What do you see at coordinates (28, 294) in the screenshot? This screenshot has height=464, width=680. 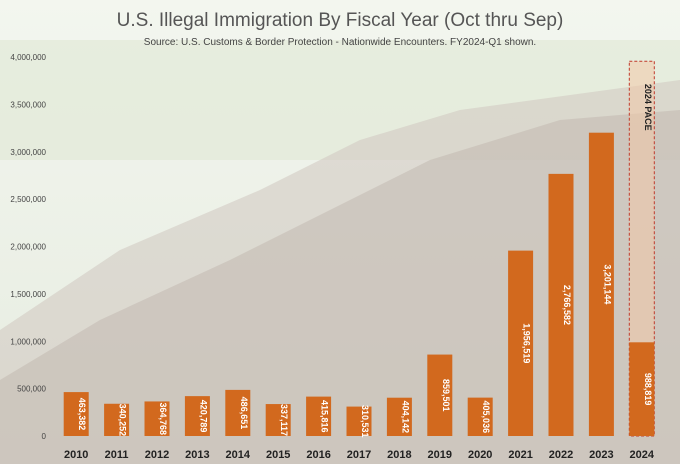 I see `y-tick-label: 1,500,000` at bounding box center [28, 294].